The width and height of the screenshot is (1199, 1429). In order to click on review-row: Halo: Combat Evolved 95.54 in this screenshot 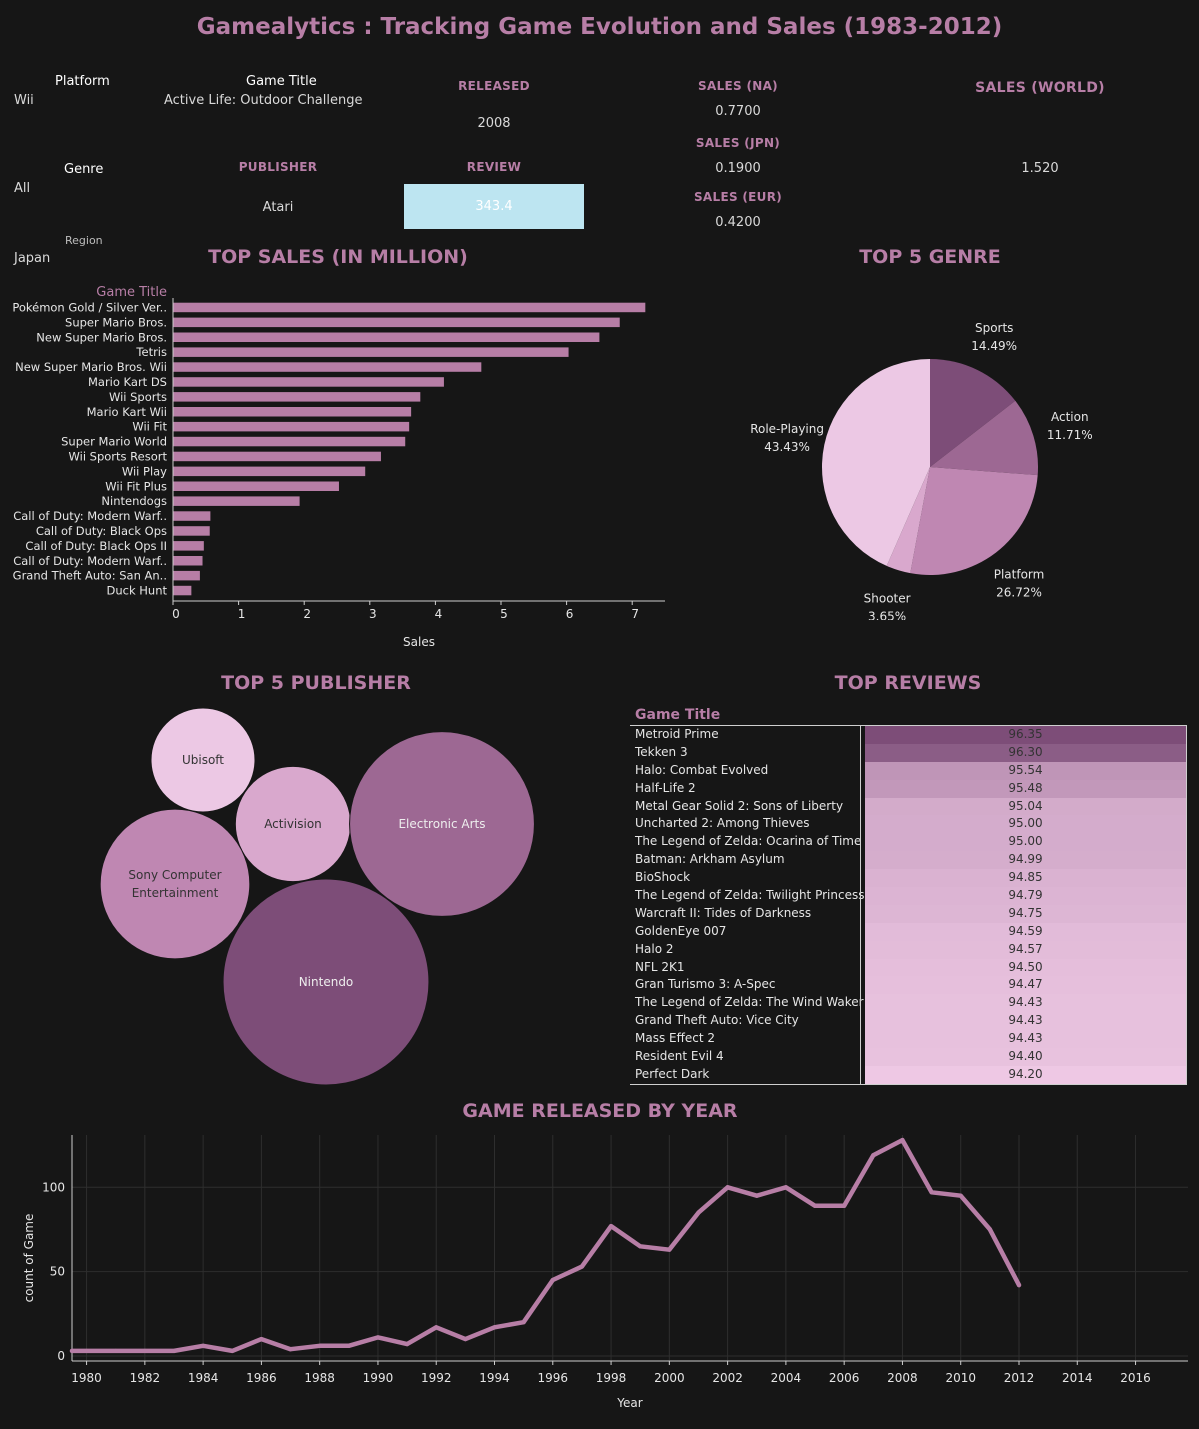, I will do `click(908, 771)`.